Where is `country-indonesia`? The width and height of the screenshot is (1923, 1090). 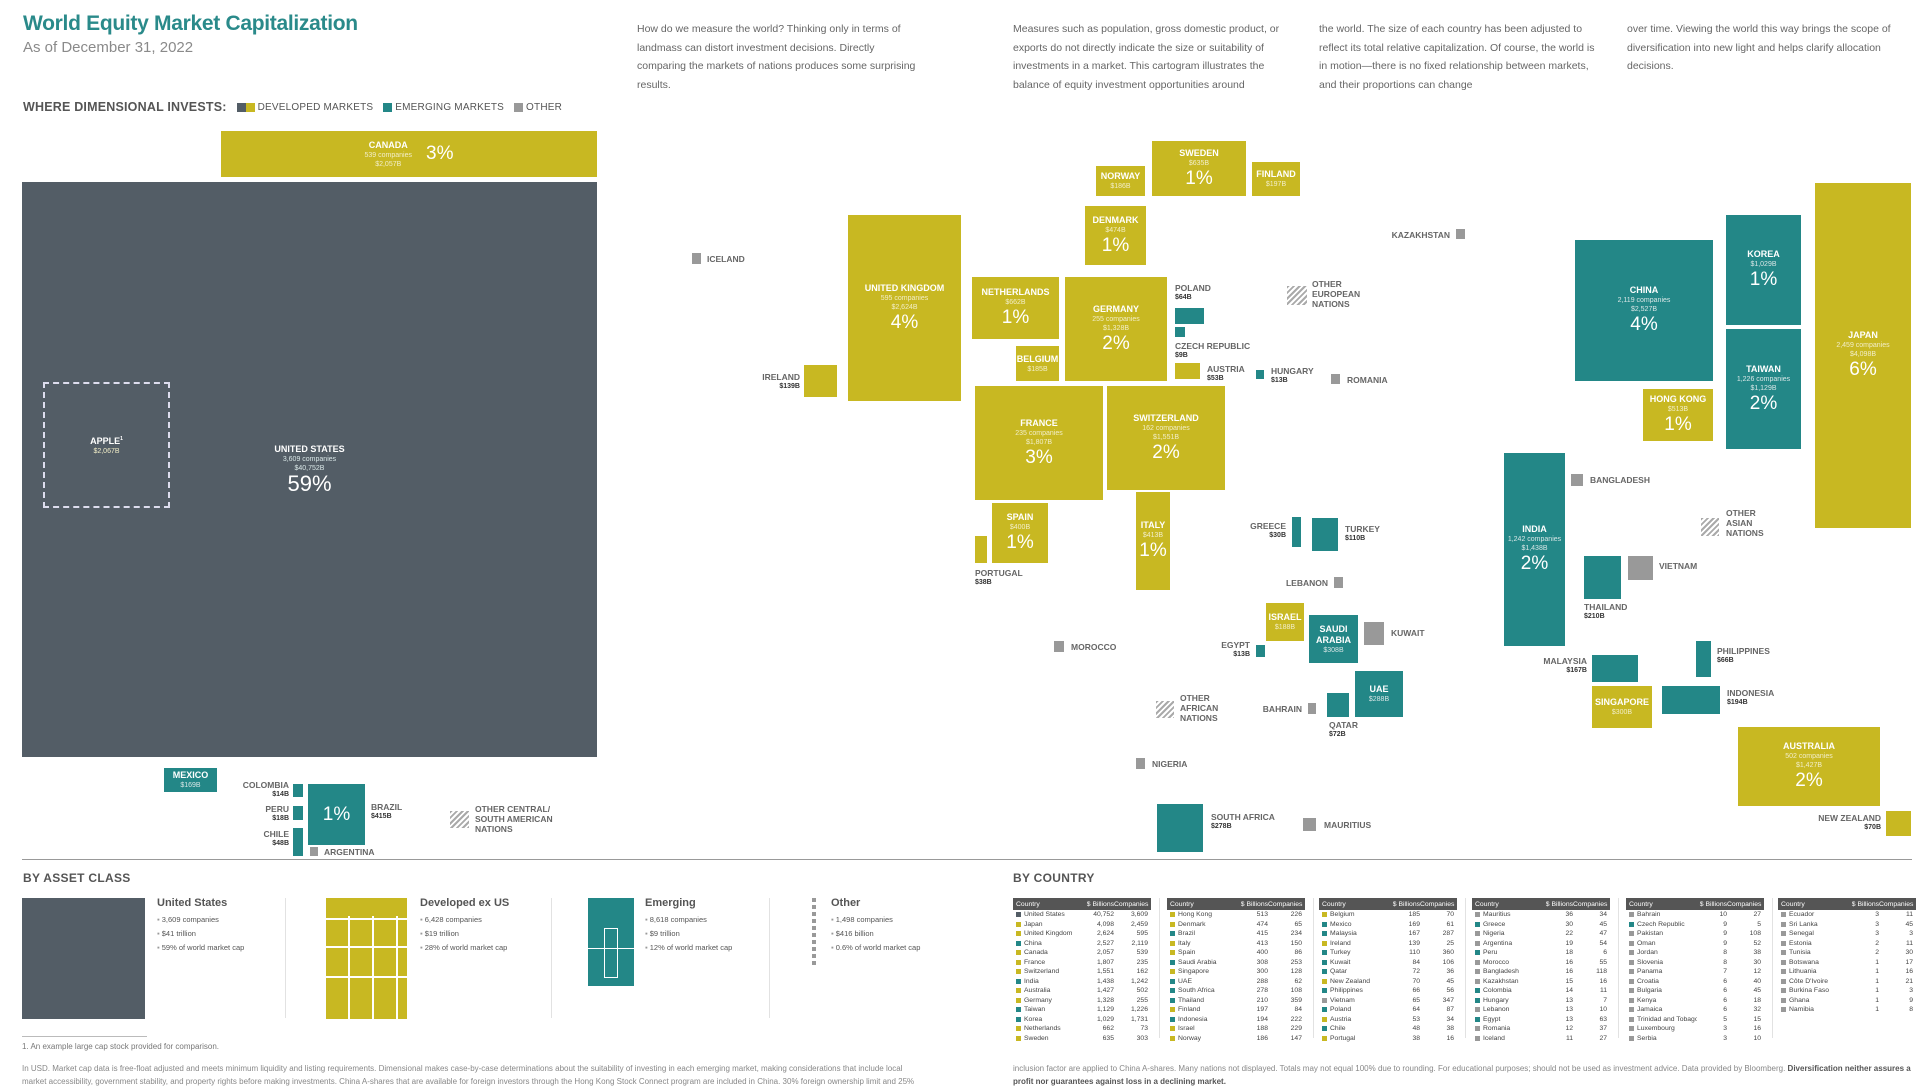
country-indonesia is located at coordinates (1691, 700).